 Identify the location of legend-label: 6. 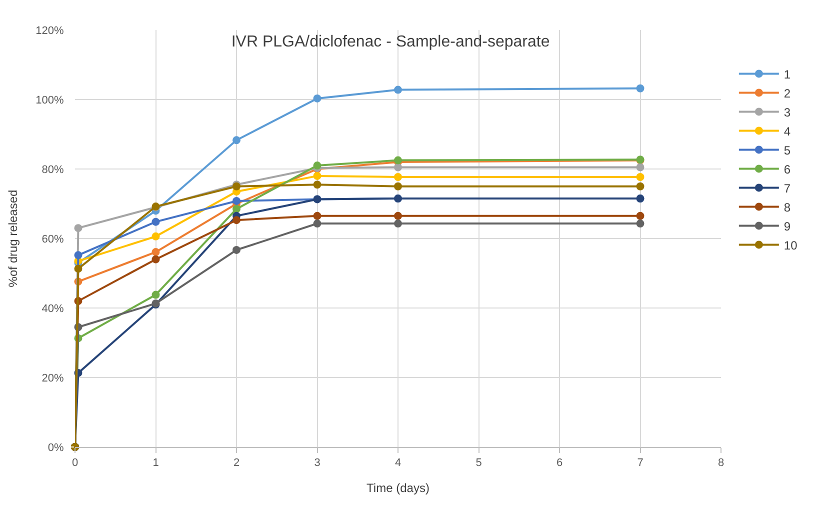
(787, 169).